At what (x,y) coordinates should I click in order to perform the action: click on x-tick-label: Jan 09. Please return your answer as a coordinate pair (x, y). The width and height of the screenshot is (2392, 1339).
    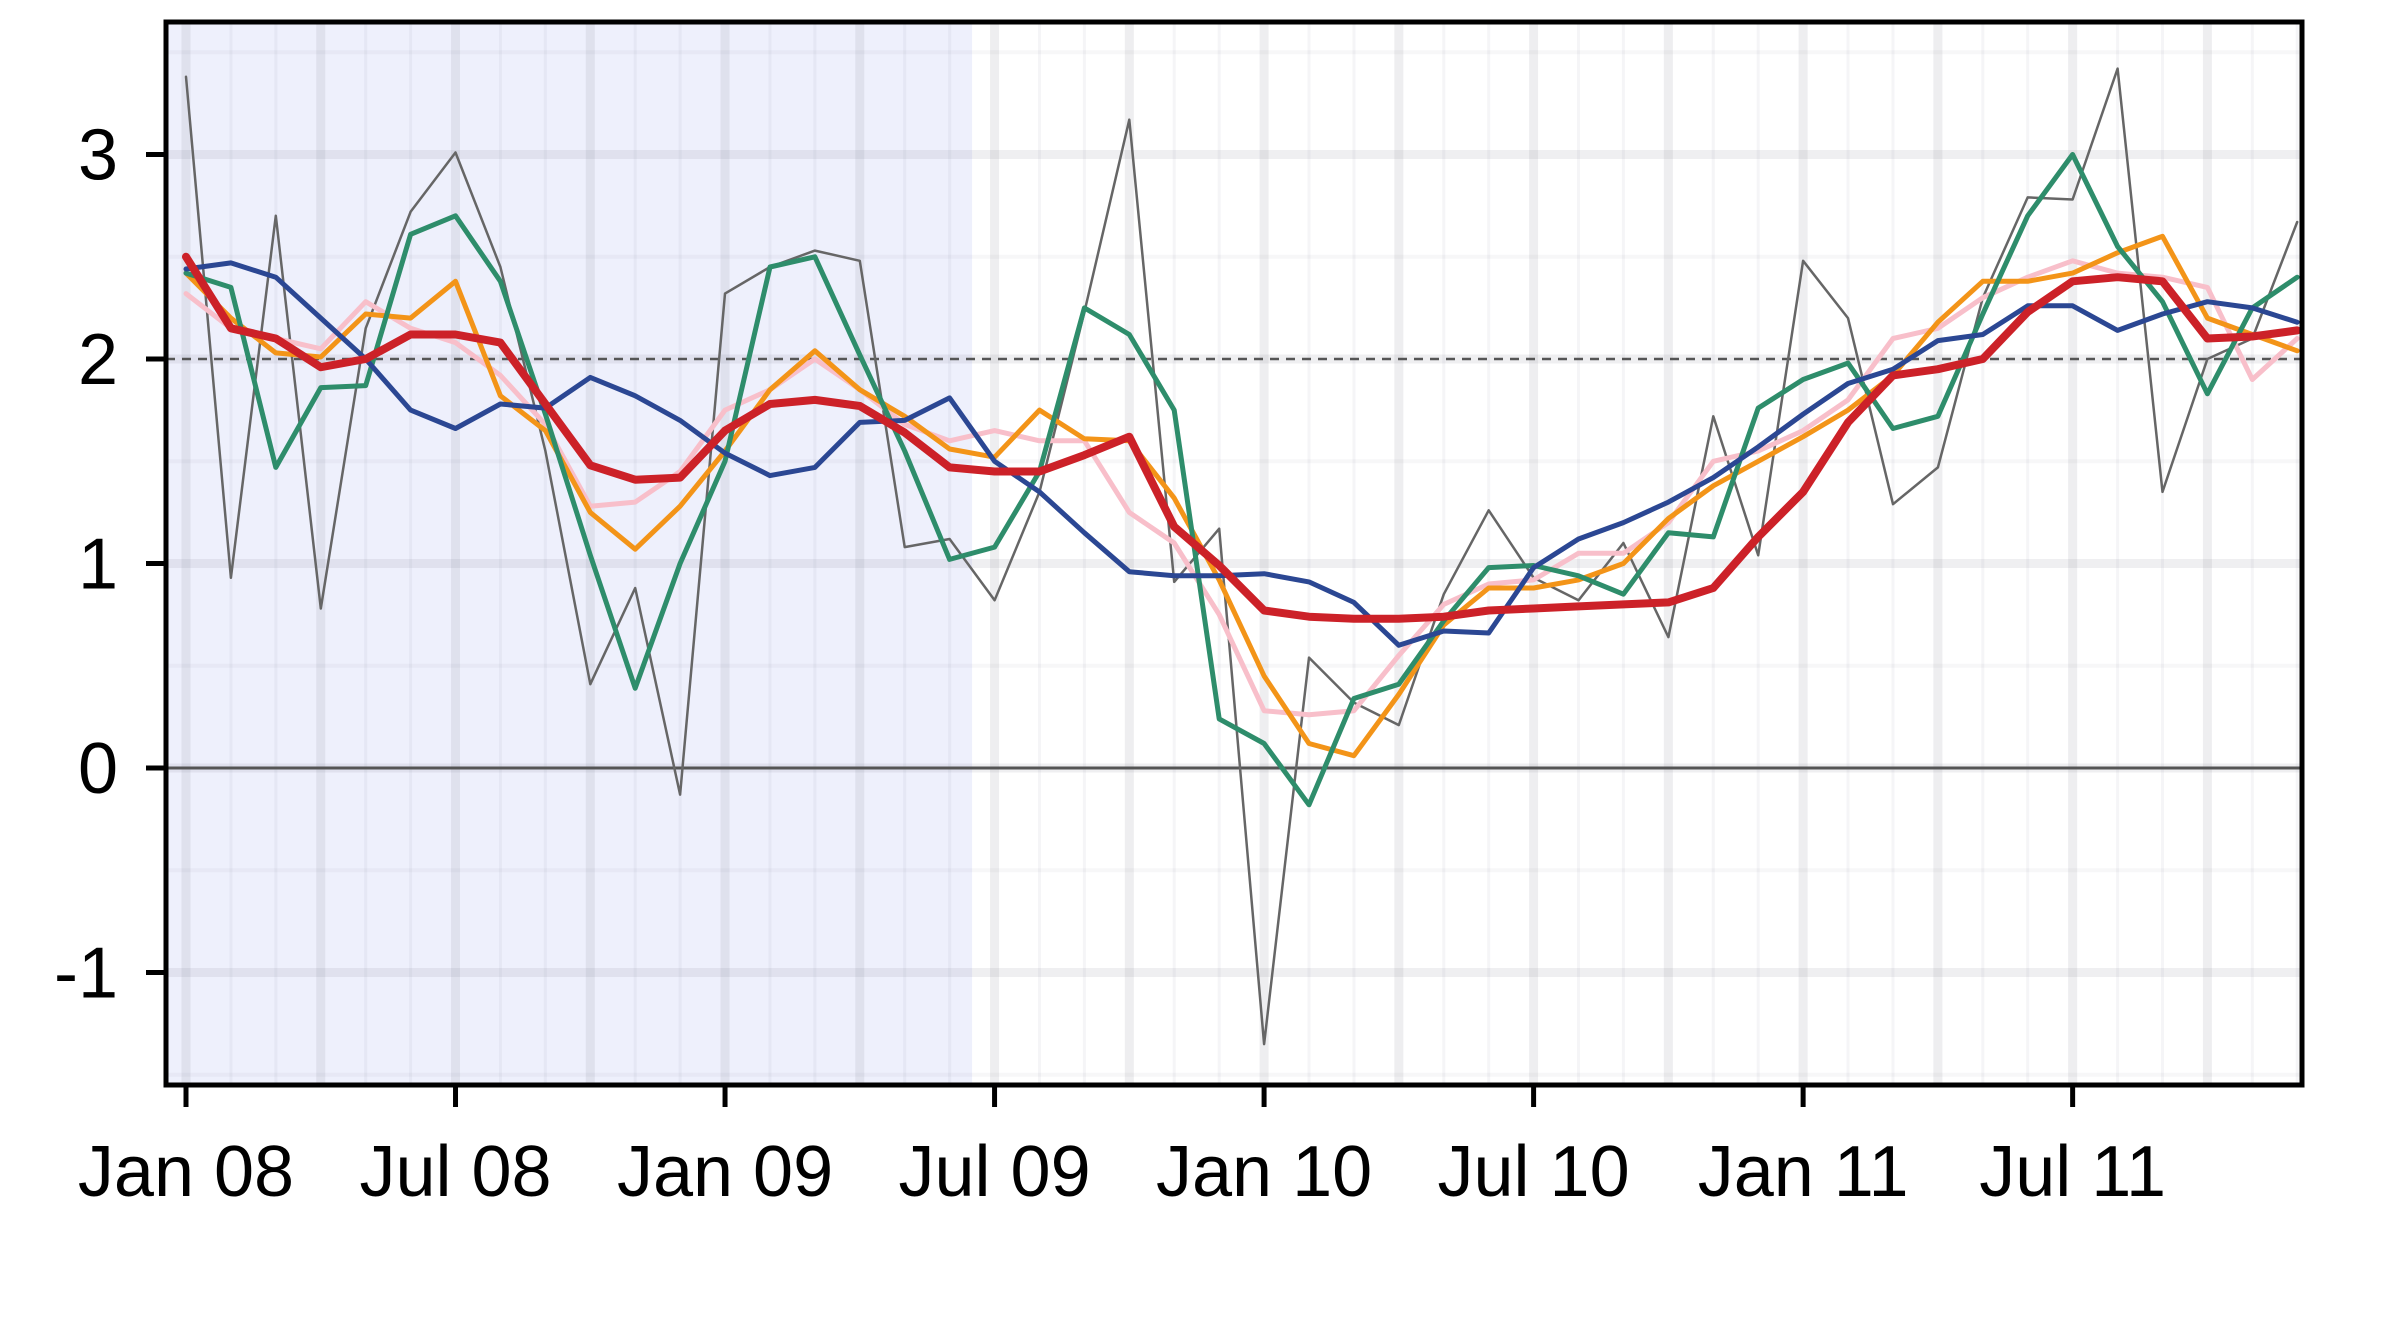
    Looking at the image, I should click on (725, 1172).